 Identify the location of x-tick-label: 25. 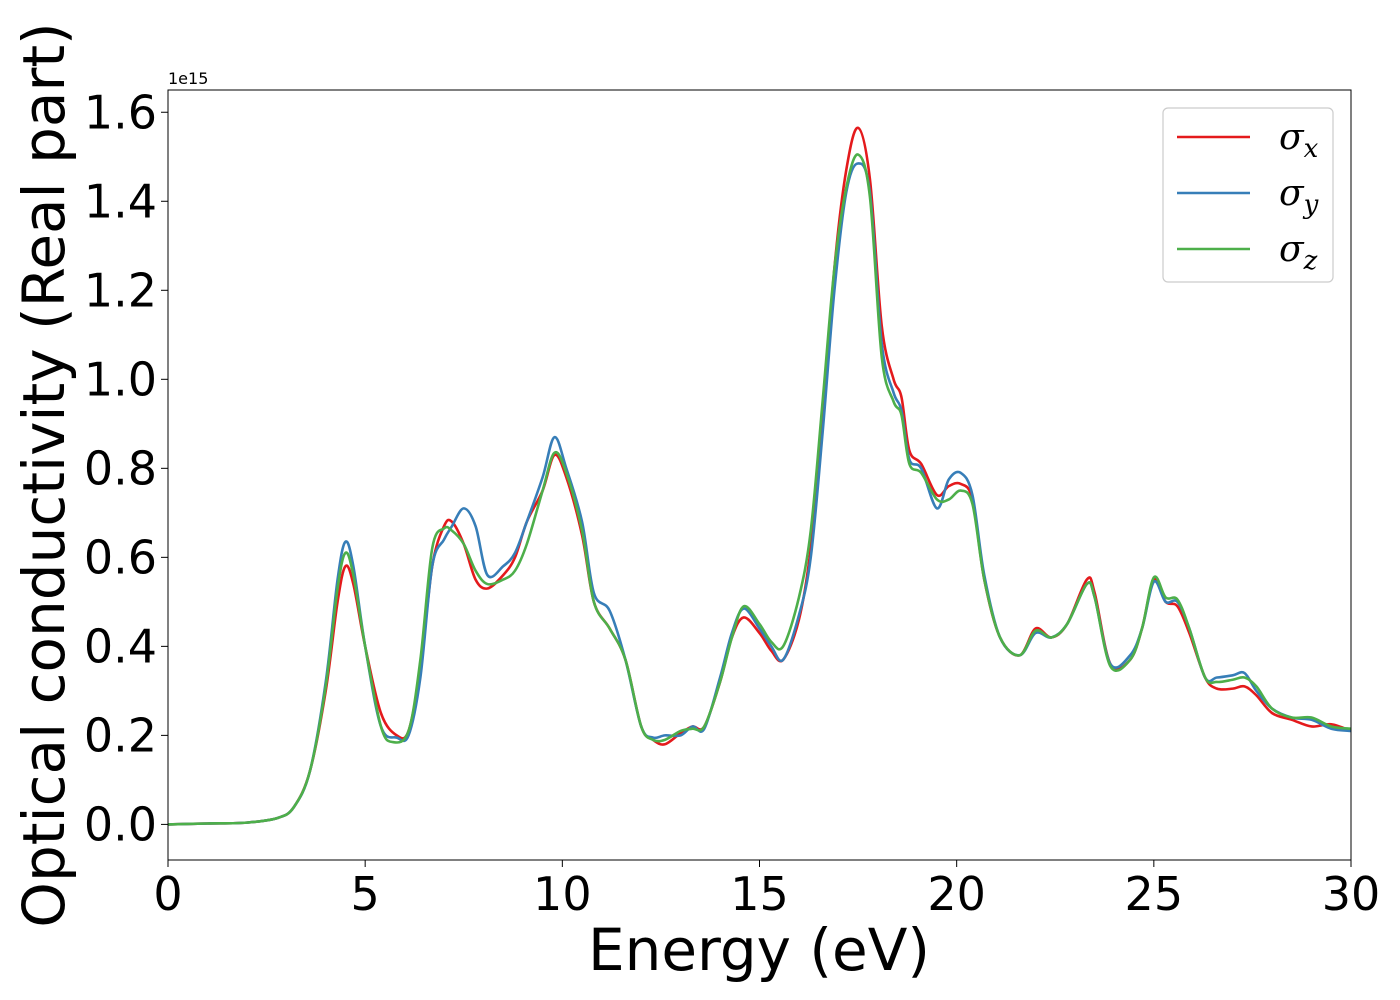
(1154, 894).